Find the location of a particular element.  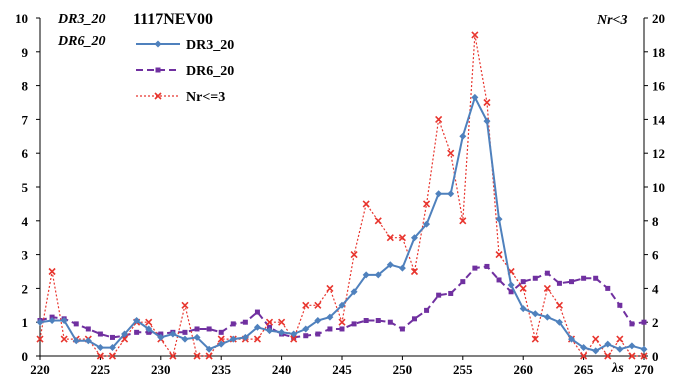

y-right-tick-label: 12 is located at coordinates (658, 153).